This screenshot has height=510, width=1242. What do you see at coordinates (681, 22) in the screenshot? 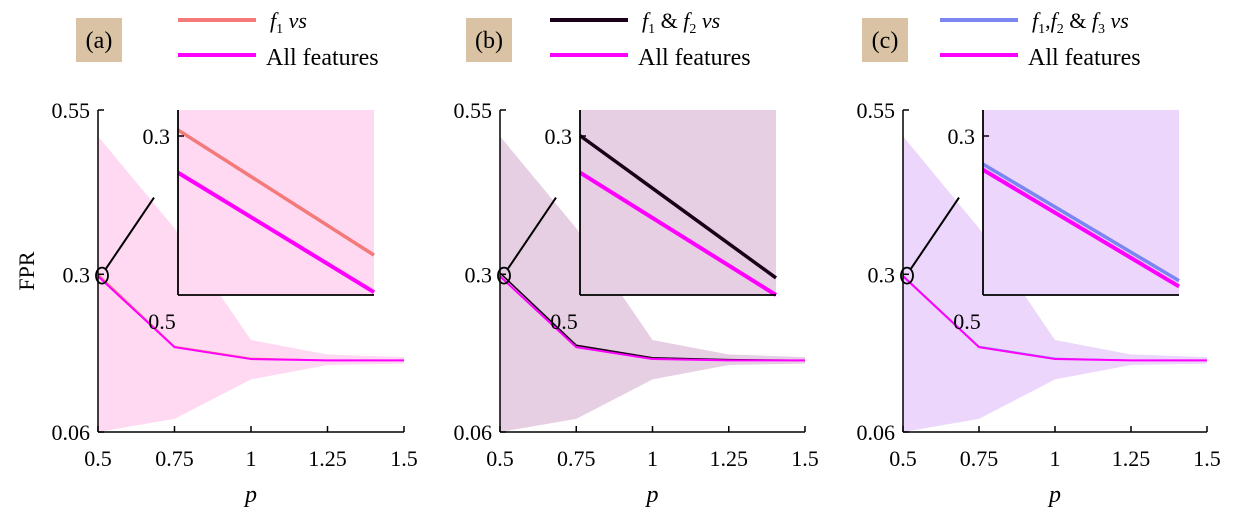
I see `legend-entry-series-1: f1 & f2 vs` at bounding box center [681, 22].